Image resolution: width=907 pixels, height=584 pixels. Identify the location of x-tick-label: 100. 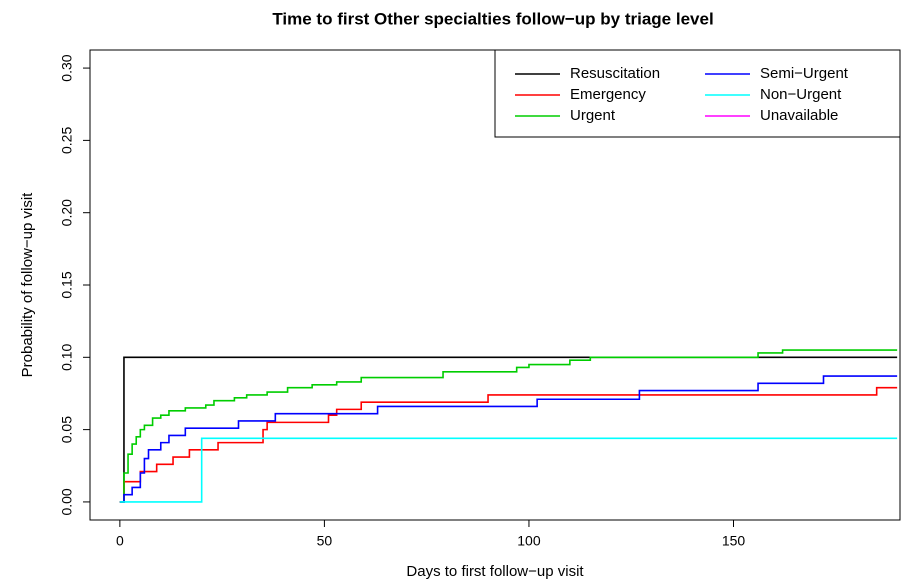
(529, 541).